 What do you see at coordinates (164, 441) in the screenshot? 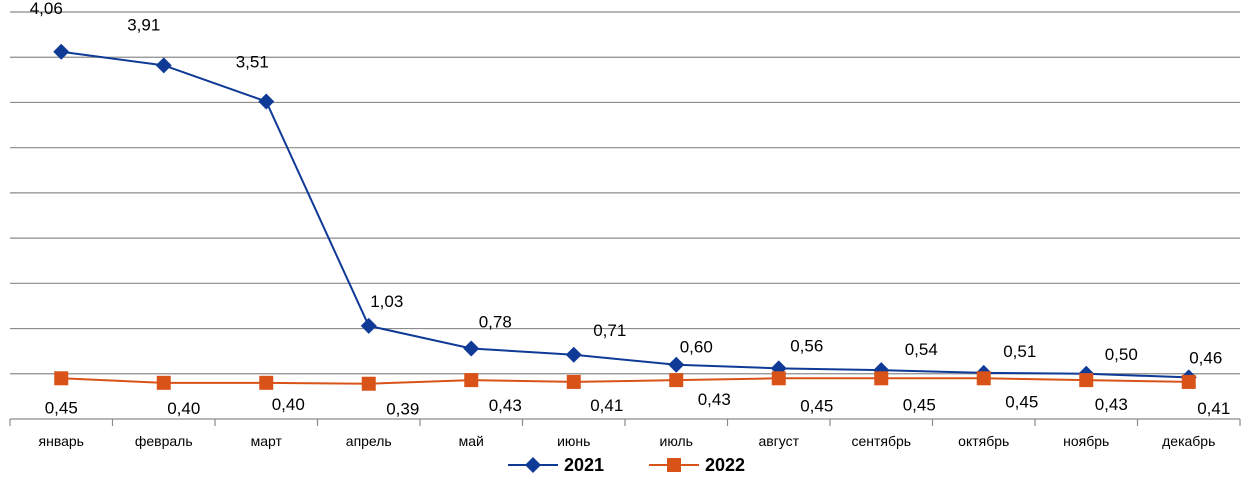
I see `x-tick-label: февраль` at bounding box center [164, 441].